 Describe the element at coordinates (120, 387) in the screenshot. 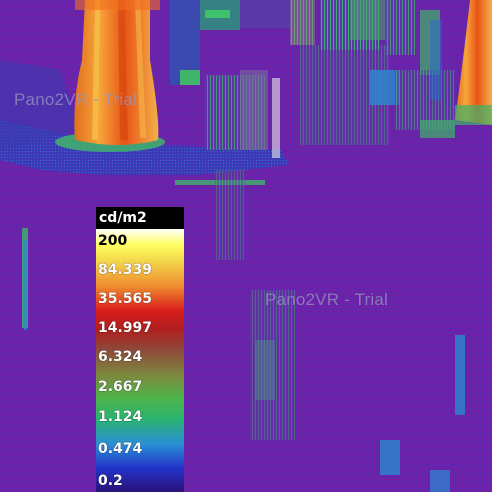

I see `legend-tick: 2.667` at that location.